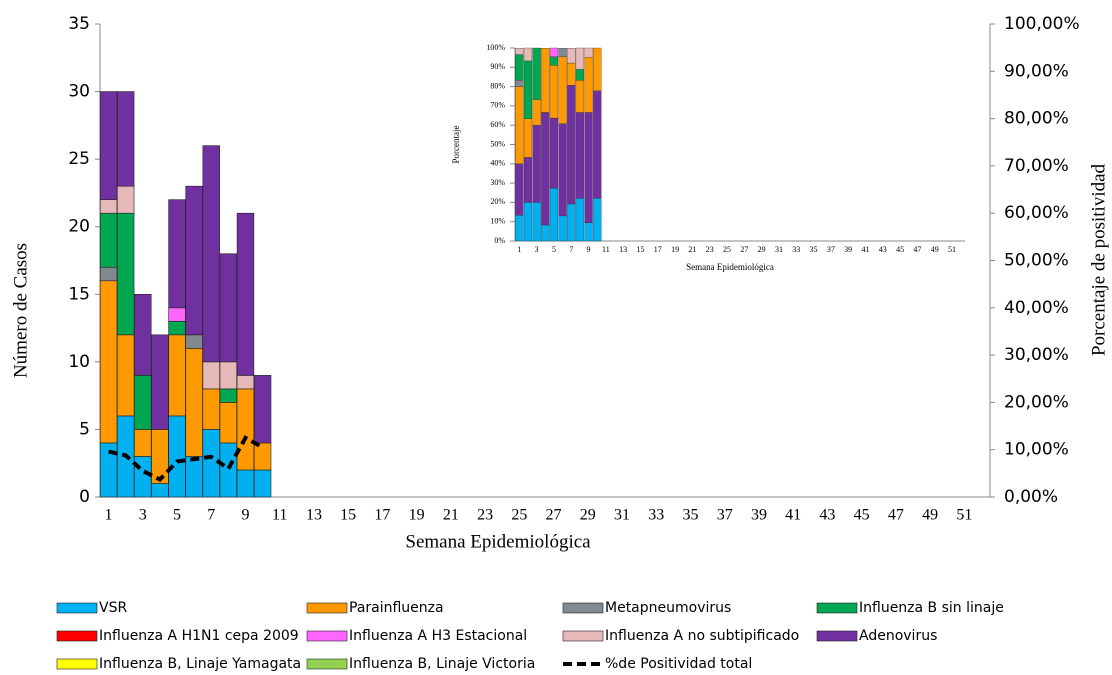  What do you see at coordinates (554, 249) in the screenshot?
I see `x-tick-label: 5` at bounding box center [554, 249].